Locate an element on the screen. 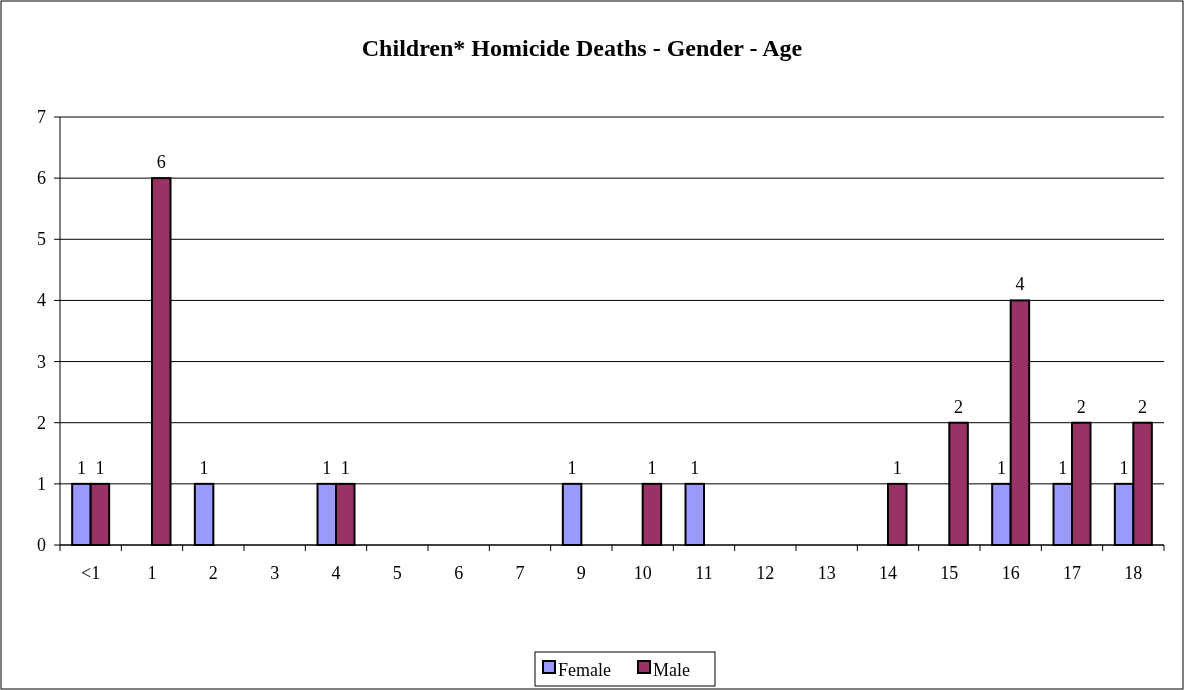 This screenshot has width=1187, height=690. x-tick-label: 7 is located at coordinates (520, 573).